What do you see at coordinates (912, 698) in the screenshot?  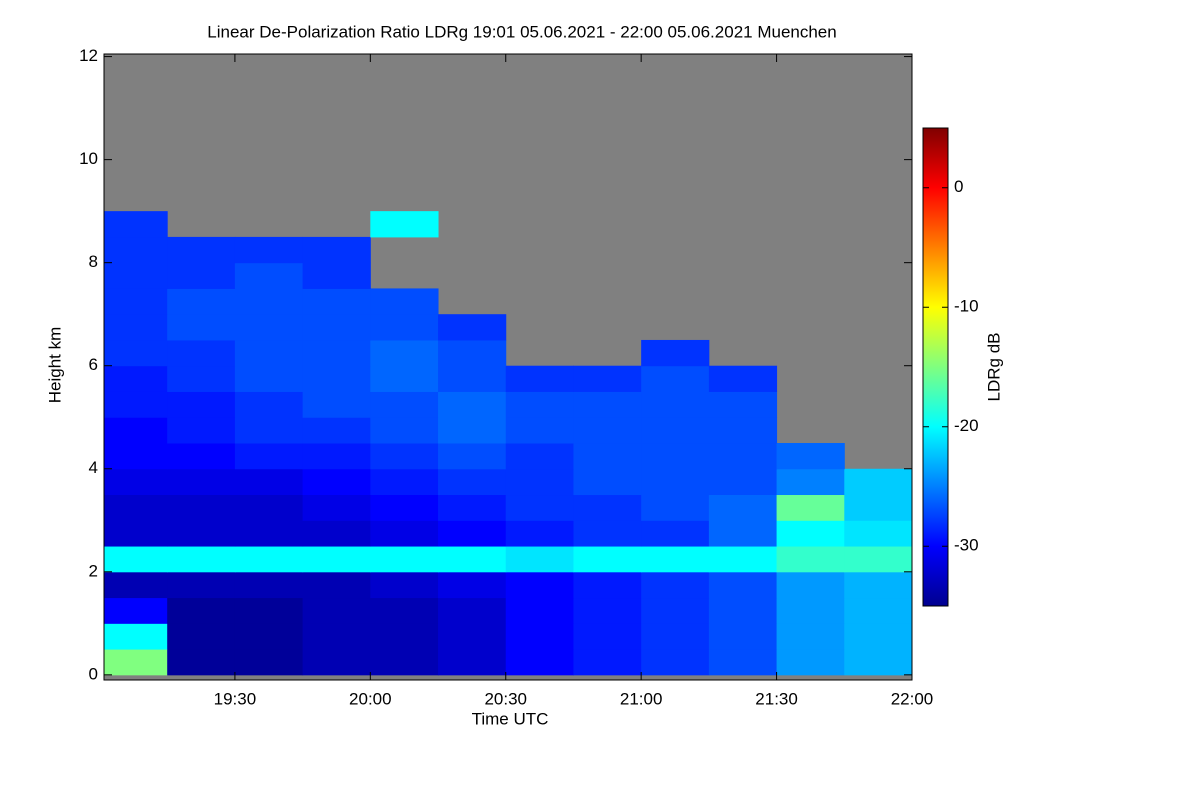 I see `x-tick-label: 22:00` at bounding box center [912, 698].